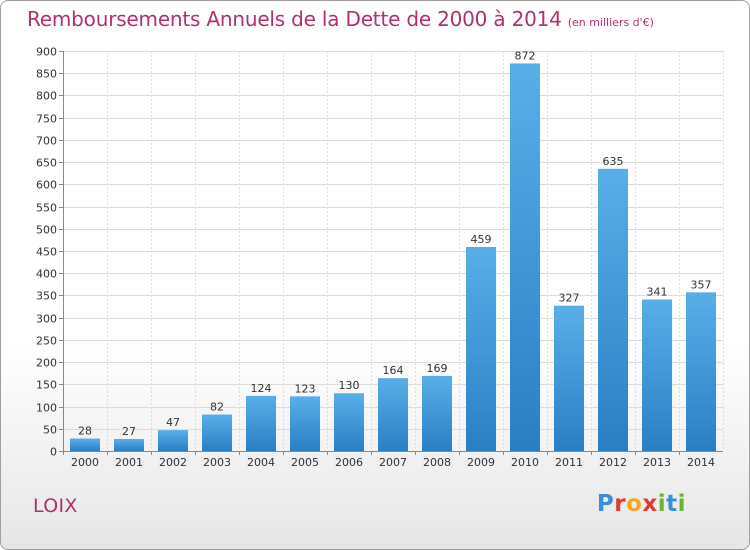 The width and height of the screenshot is (750, 550). What do you see at coordinates (437, 462) in the screenshot?
I see `xtick-label-2008: 2008` at bounding box center [437, 462].